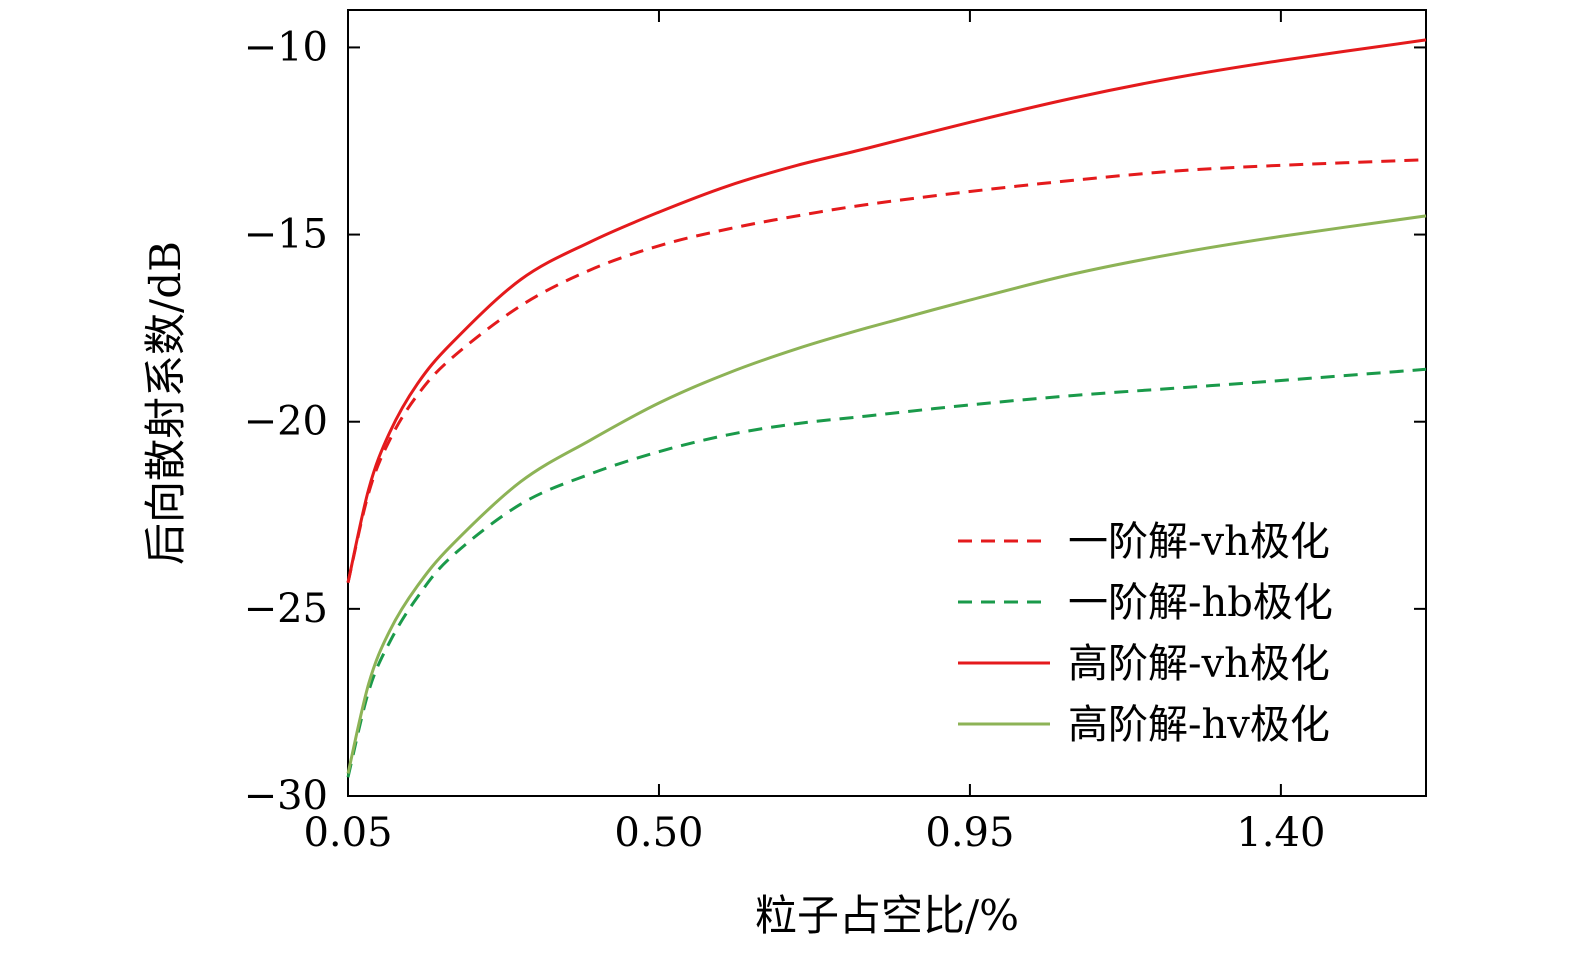  I want to click on legend-label: 一阶解-hb极化, so click(1200, 603).